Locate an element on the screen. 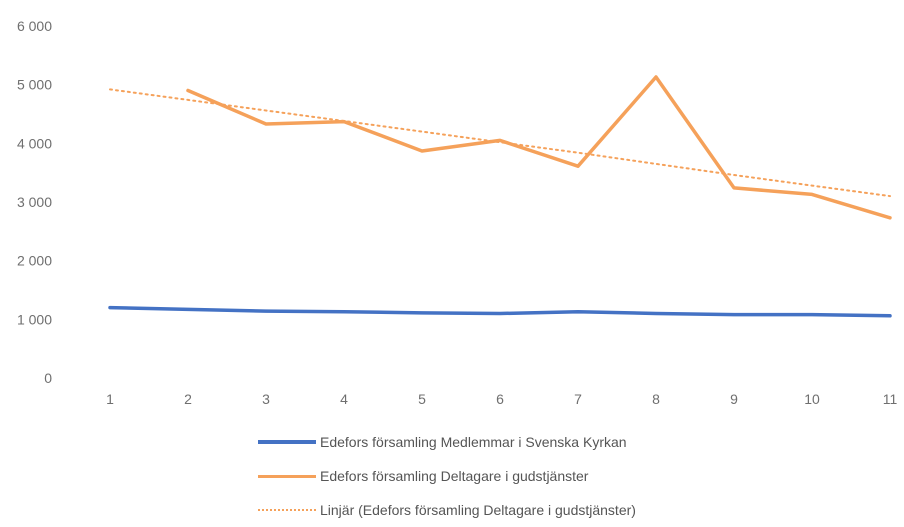  y-axis-ticks: 0 1 000 2 000 3 000 4 000 5 000 6 000 is located at coordinates (34, 202).